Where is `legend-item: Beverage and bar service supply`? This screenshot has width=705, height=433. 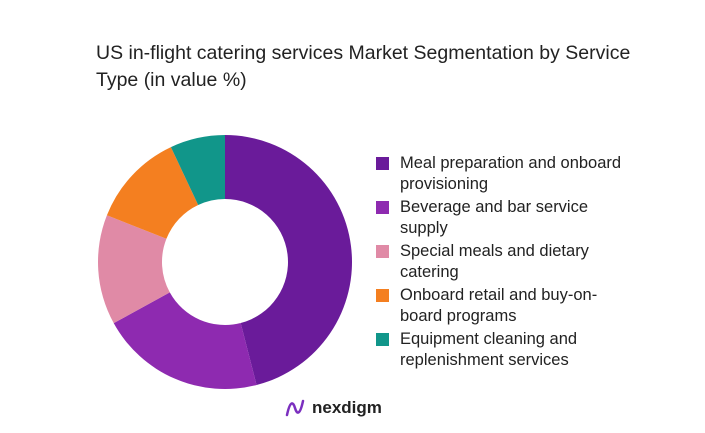 legend-item: Beverage and bar service supply is located at coordinates (501, 218).